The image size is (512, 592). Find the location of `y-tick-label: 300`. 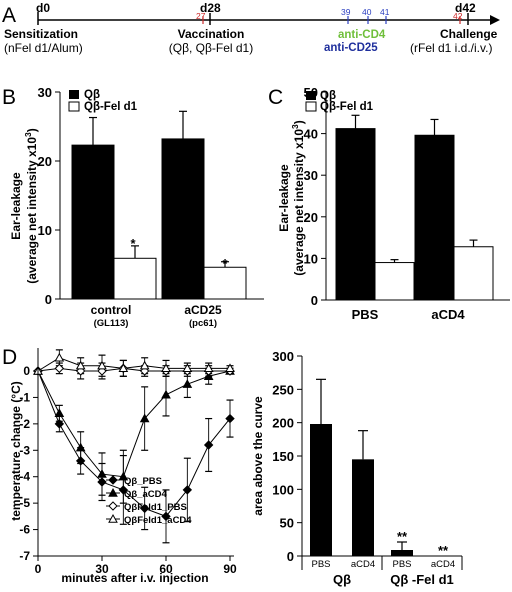

y-tick-label: 300 is located at coordinates (283, 356).